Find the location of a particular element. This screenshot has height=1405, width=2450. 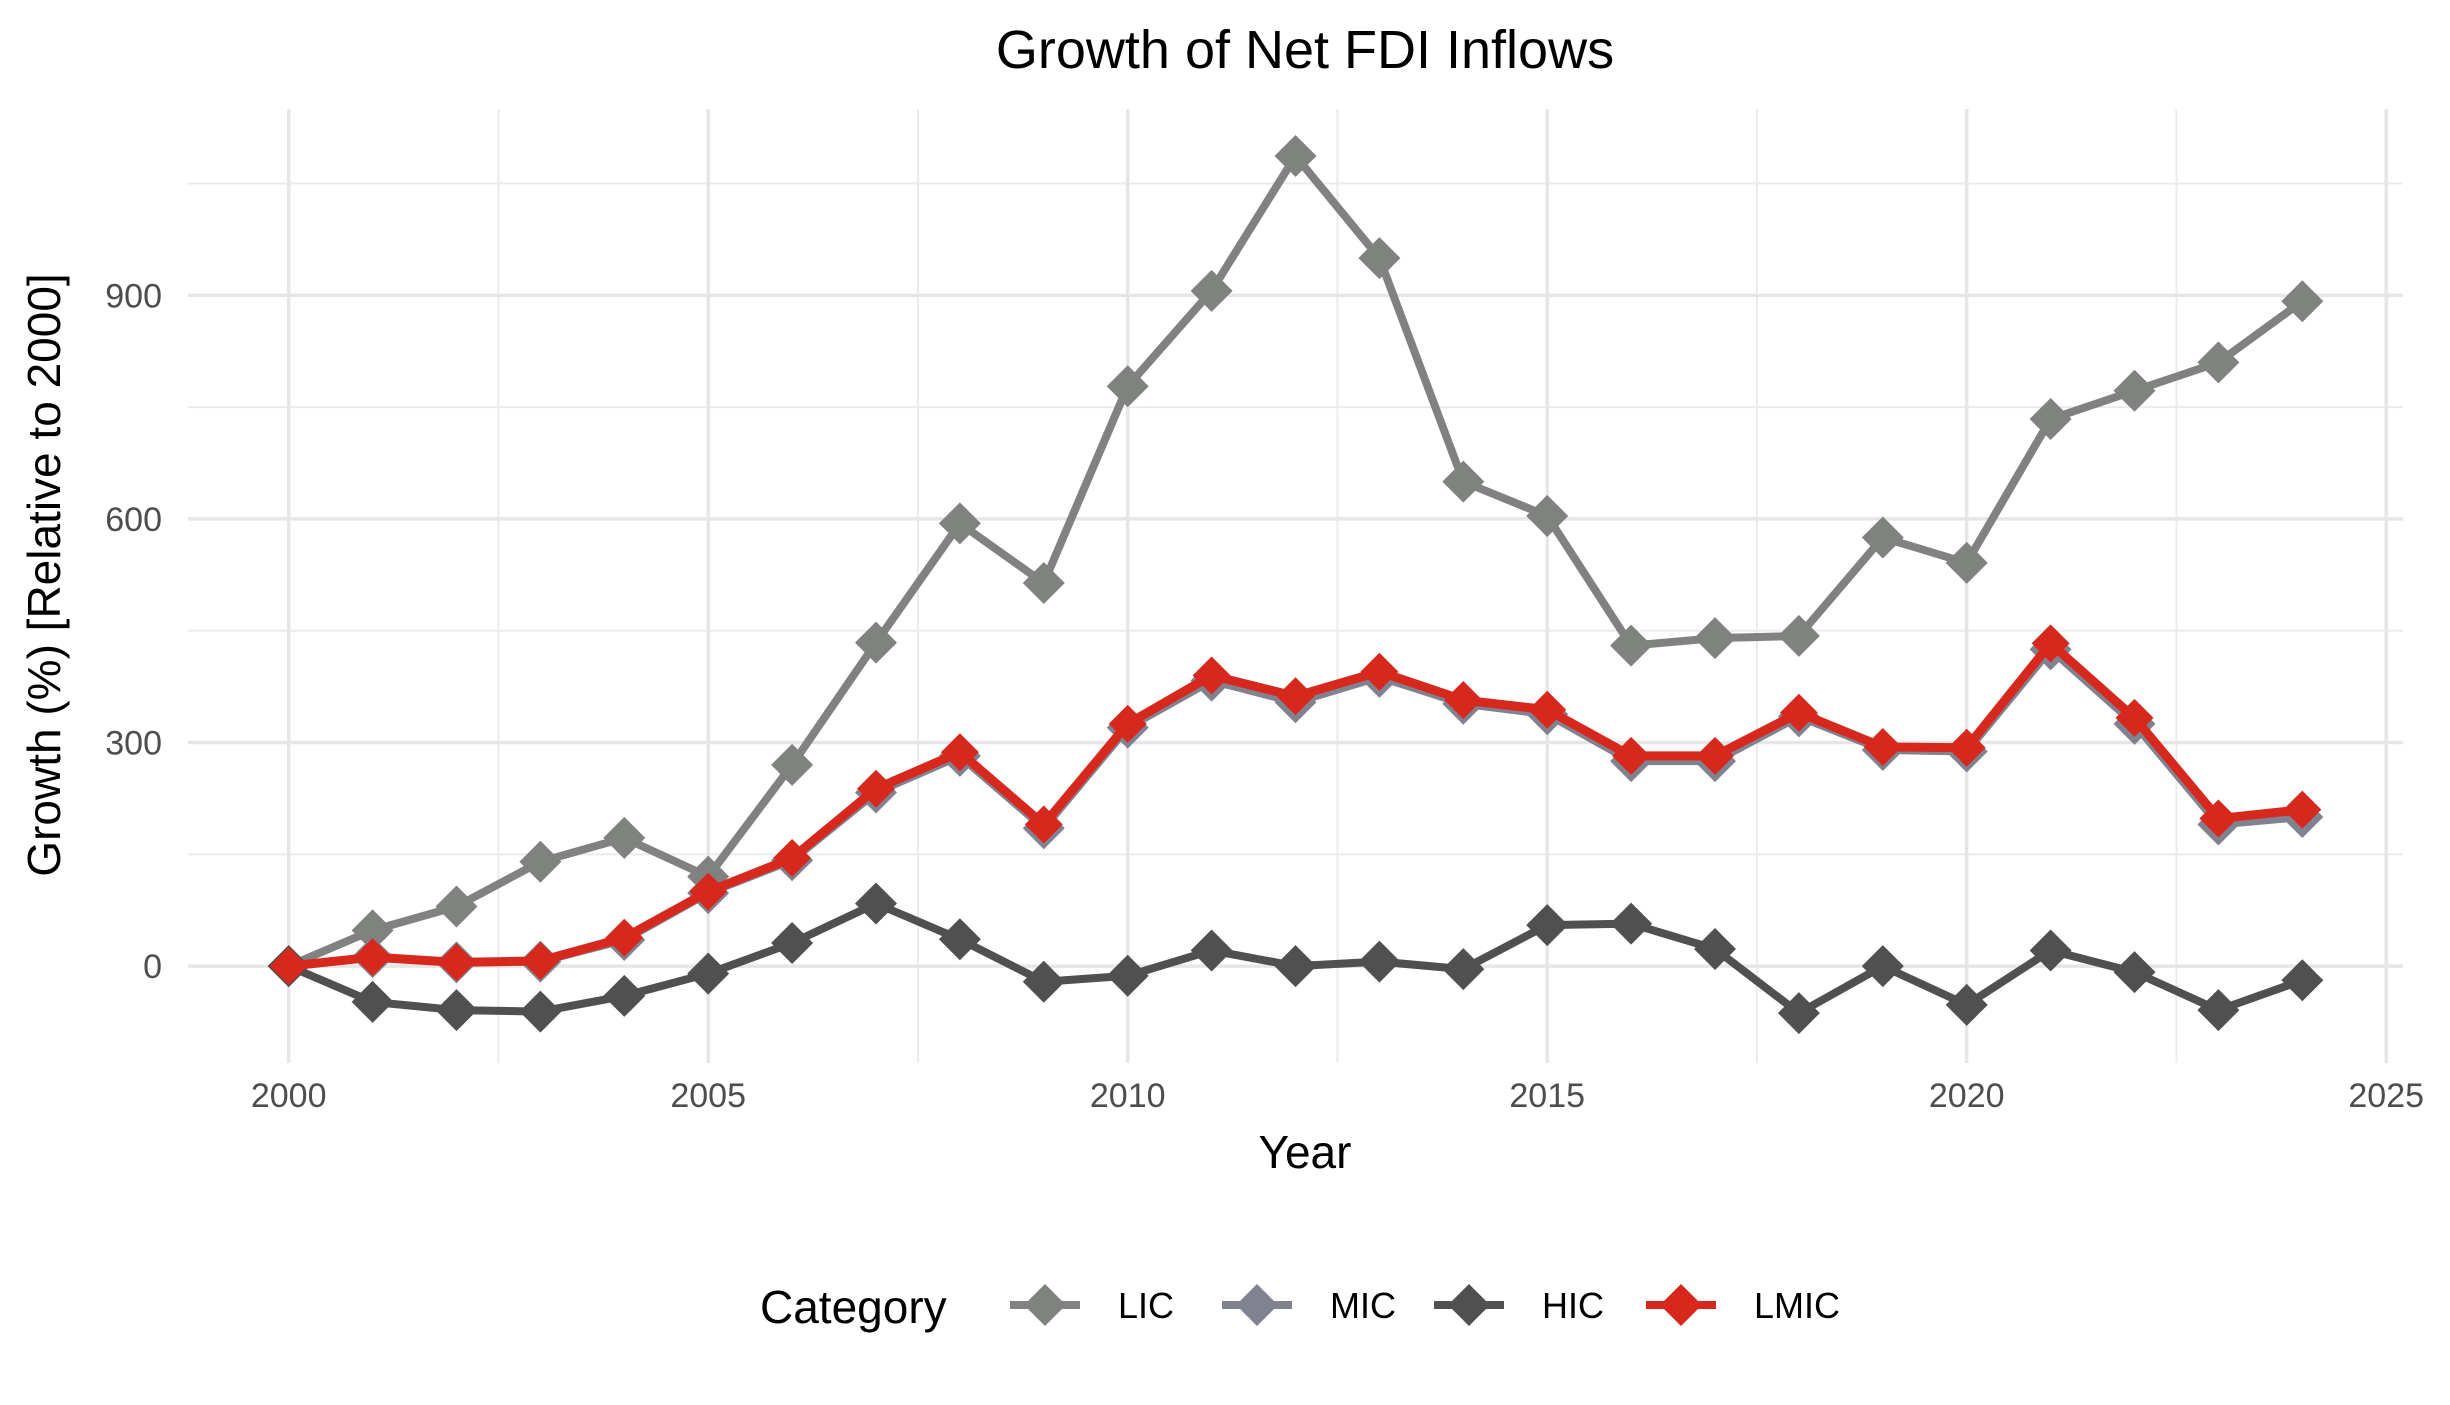

legend-key-mic is located at coordinates (1257, 1305).